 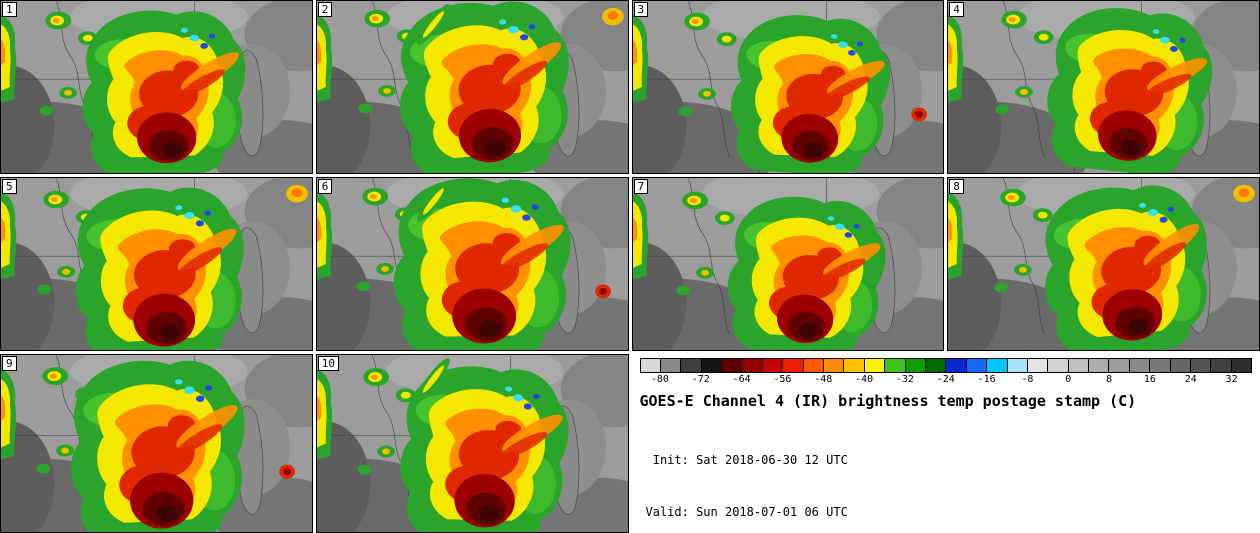 I want to click on panel-number-label: 4, so click(x=956, y=9).